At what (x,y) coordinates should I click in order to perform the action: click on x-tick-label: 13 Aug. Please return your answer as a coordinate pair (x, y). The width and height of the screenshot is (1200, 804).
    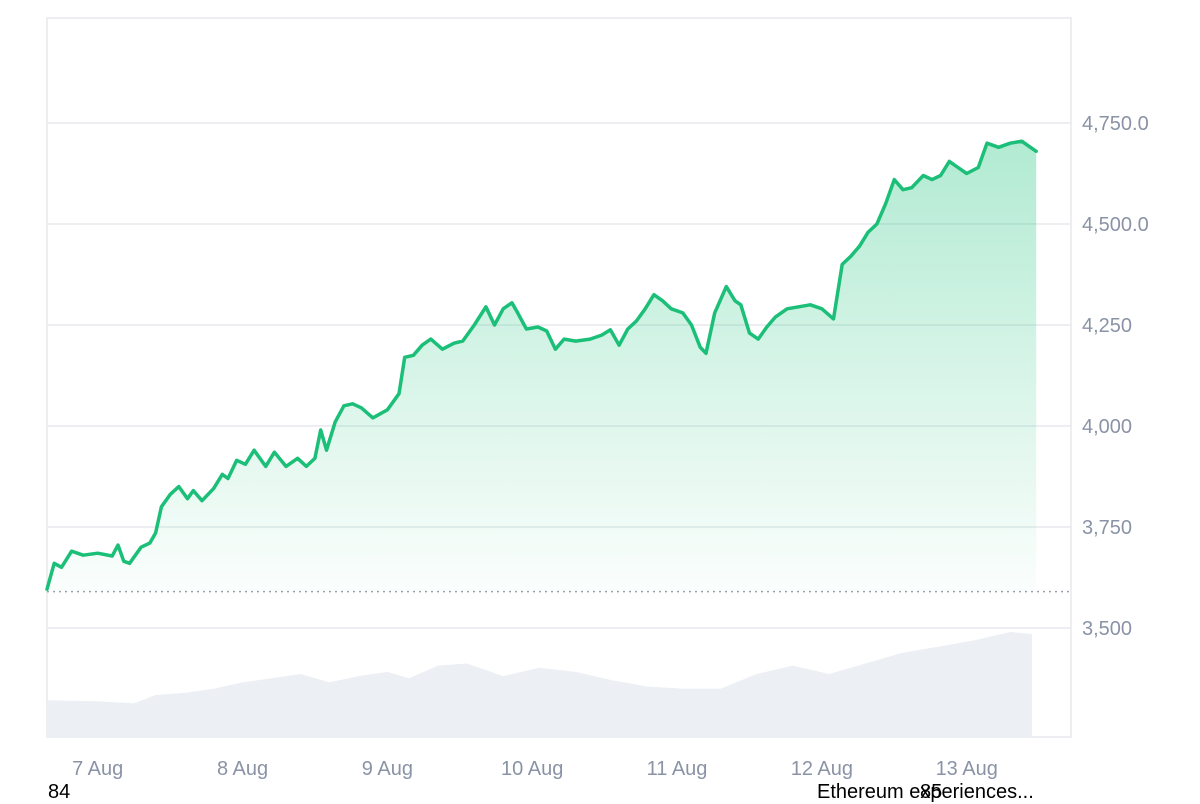
    Looking at the image, I should click on (967, 769).